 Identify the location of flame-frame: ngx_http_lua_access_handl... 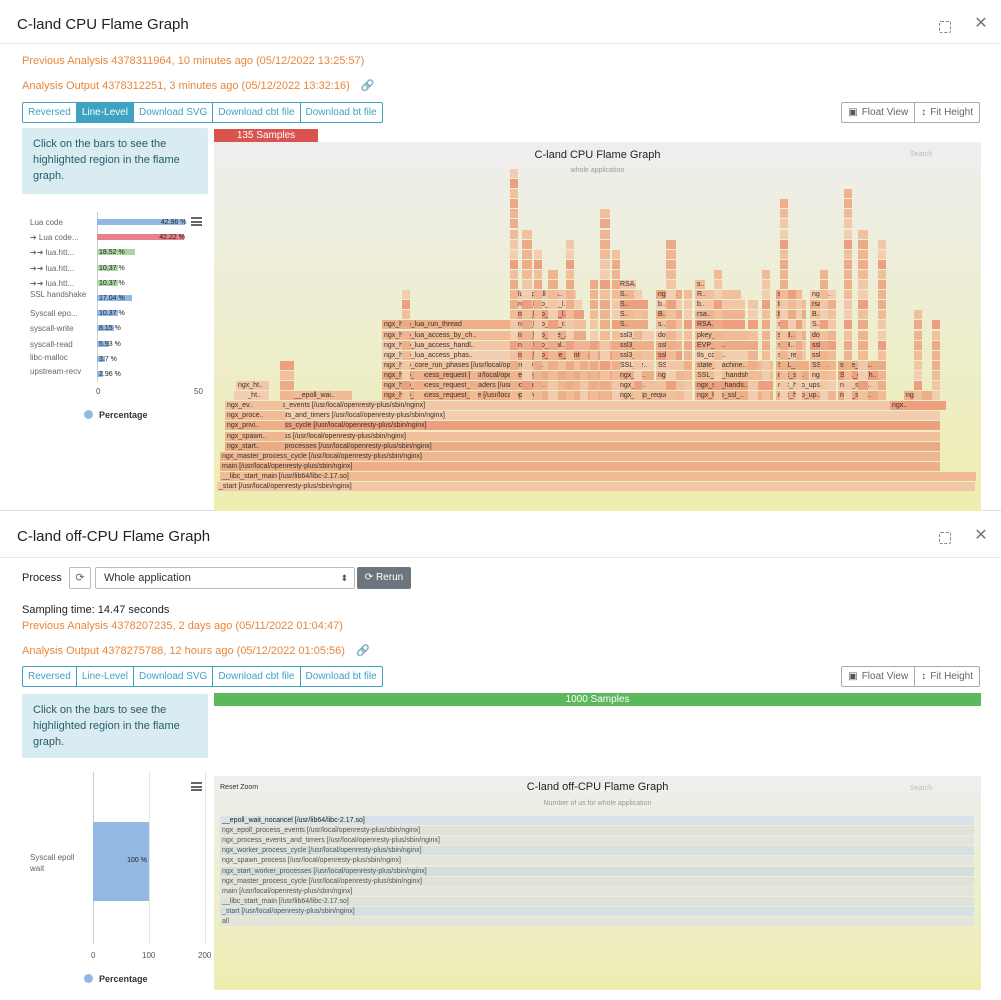
(448, 345).